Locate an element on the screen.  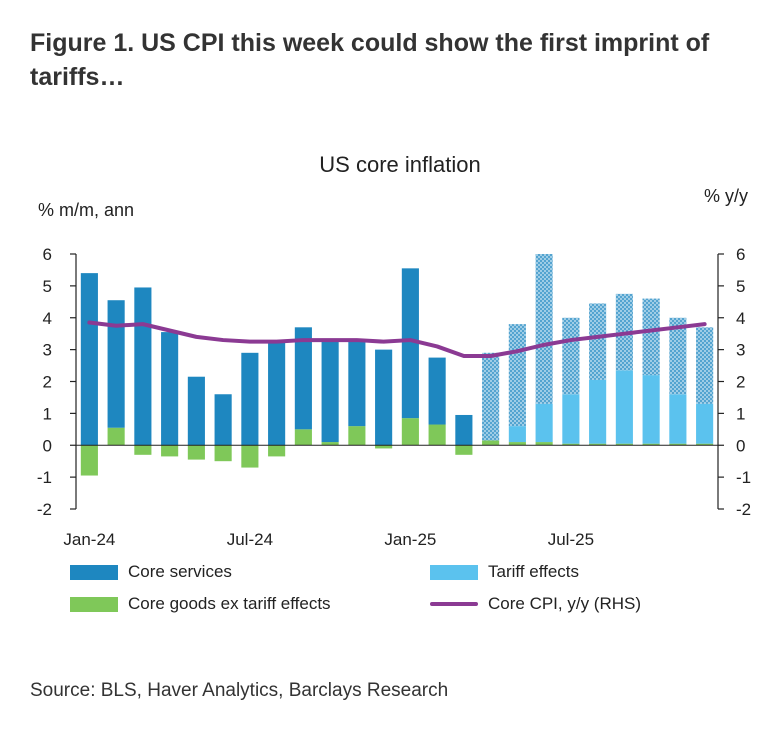
left-tick-label: 0 is located at coordinates (47, 445).